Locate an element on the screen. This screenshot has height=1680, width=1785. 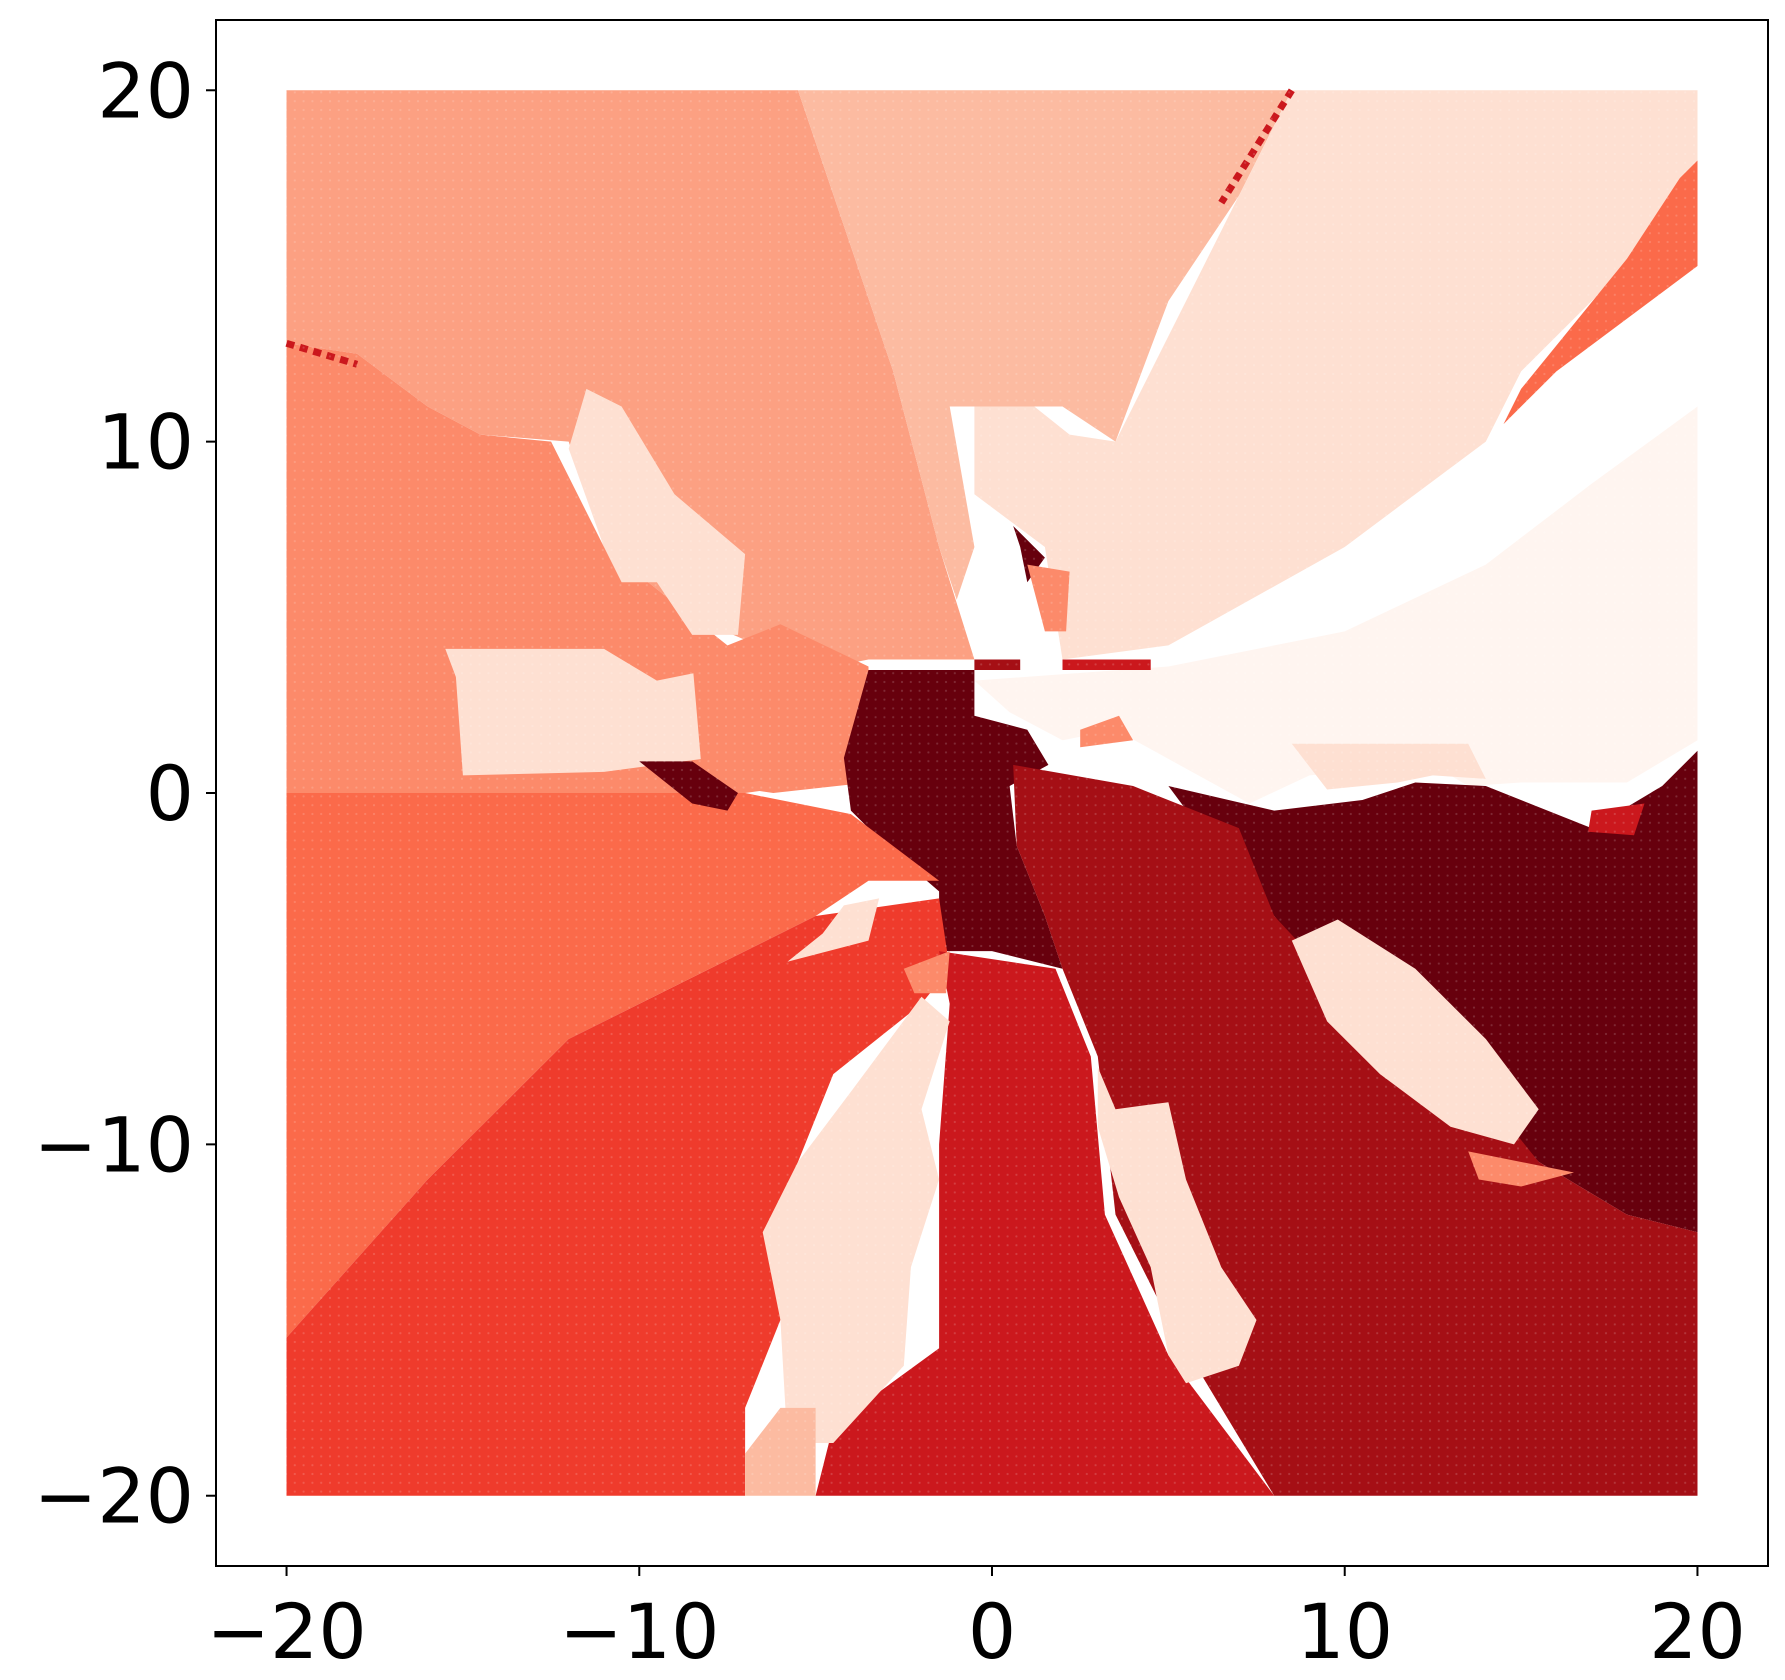
y-tick-label: −20 is located at coordinates (114, 1496).